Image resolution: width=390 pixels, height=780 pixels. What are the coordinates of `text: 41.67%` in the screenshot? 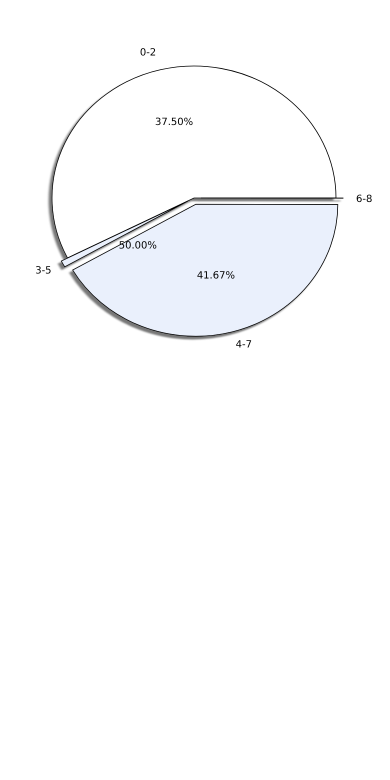 It's located at (215, 276).